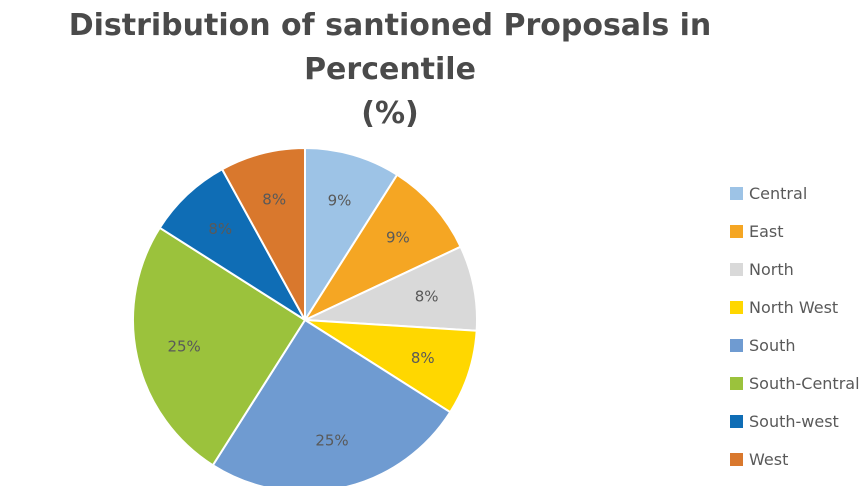 This screenshot has height=486, width=865. What do you see at coordinates (340, 201) in the screenshot?
I see `pie-data-label-central: 9%` at bounding box center [340, 201].